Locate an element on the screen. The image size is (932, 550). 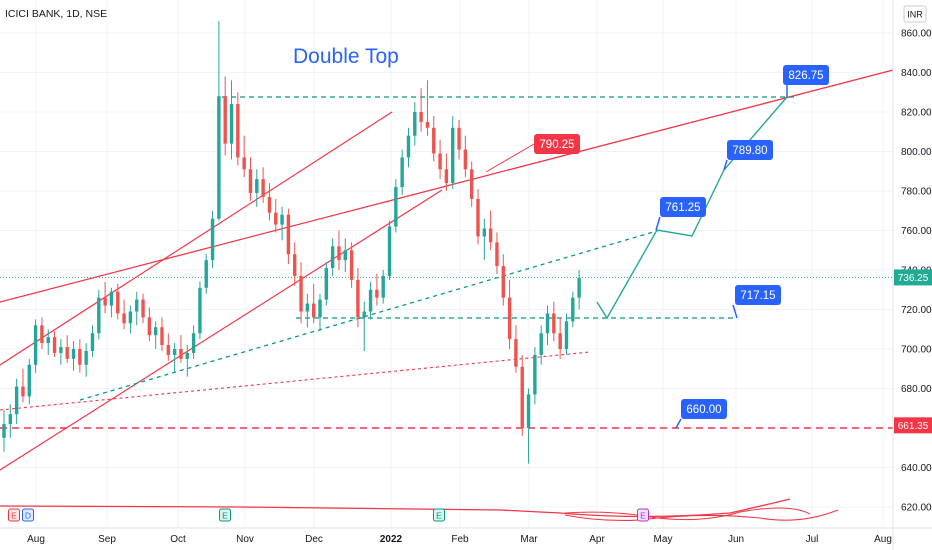
svg-text: D is located at coordinates (28, 516).